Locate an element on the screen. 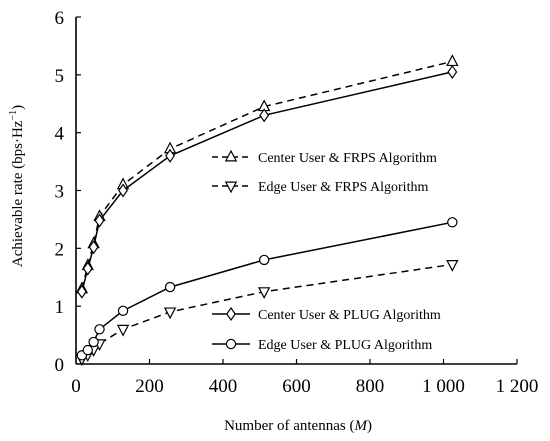  legend-entry: Center User & FRPS Algorithm is located at coordinates (324, 157).